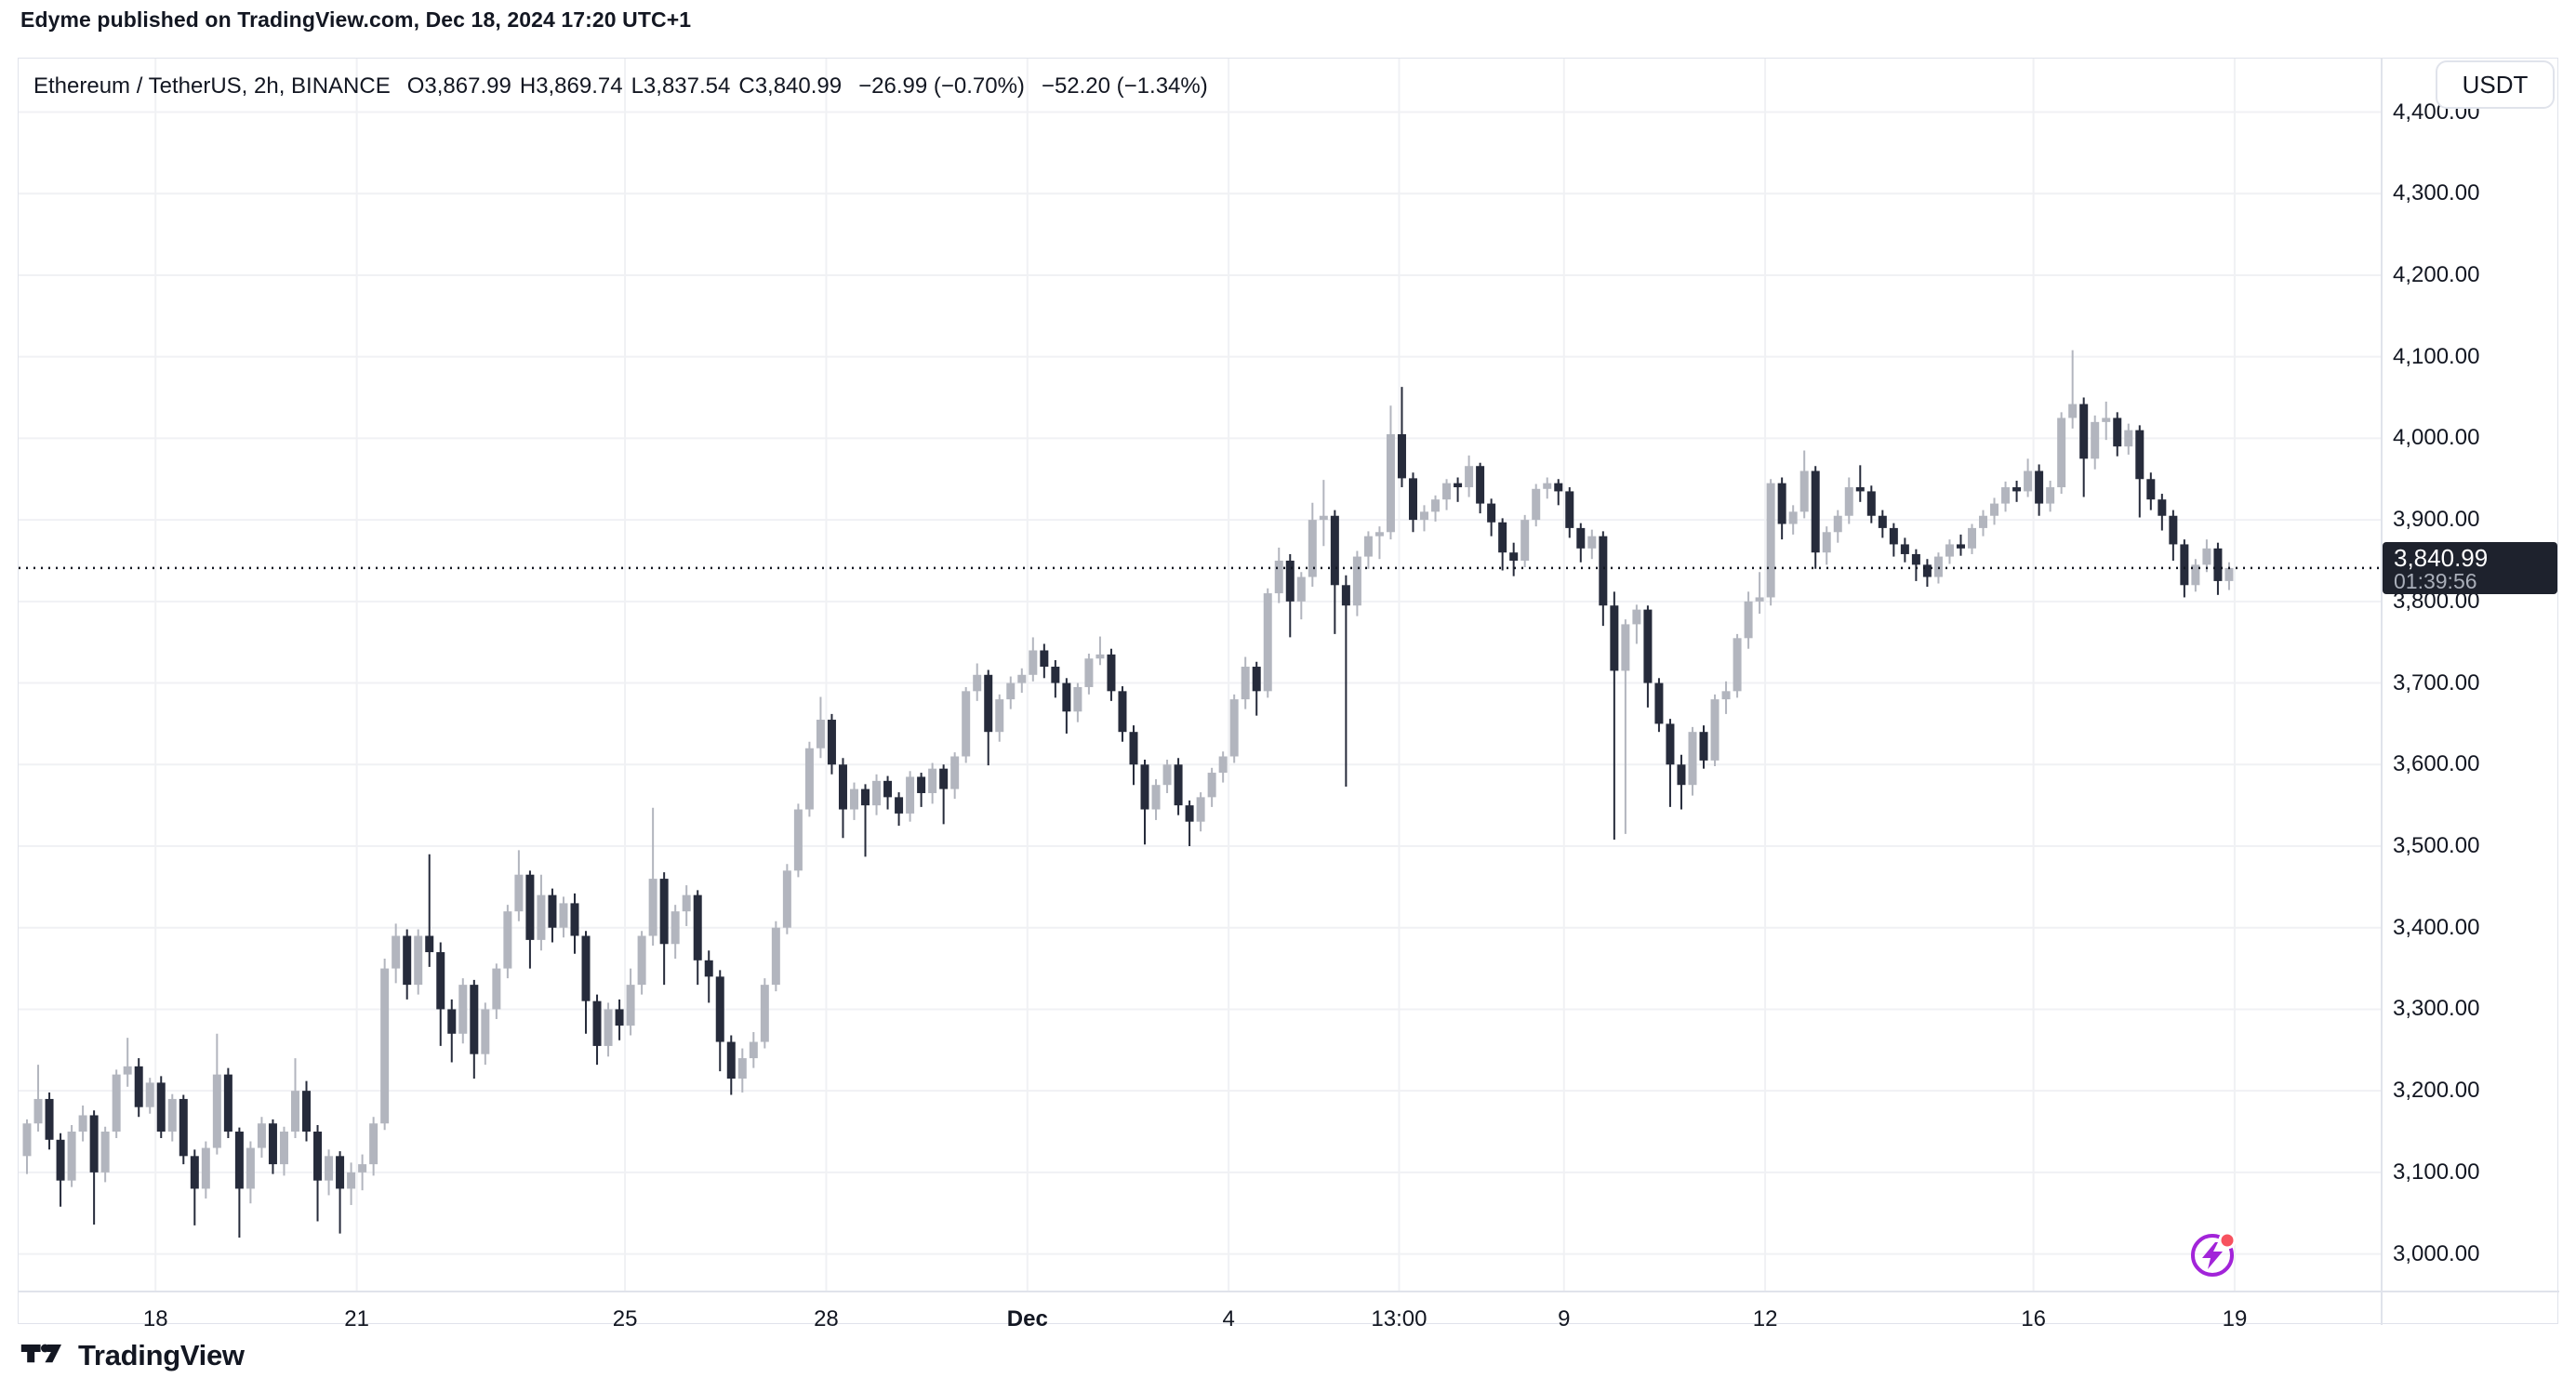  What do you see at coordinates (2436, 193) in the screenshot?
I see `price-axis-label: 4,300.00` at bounding box center [2436, 193].